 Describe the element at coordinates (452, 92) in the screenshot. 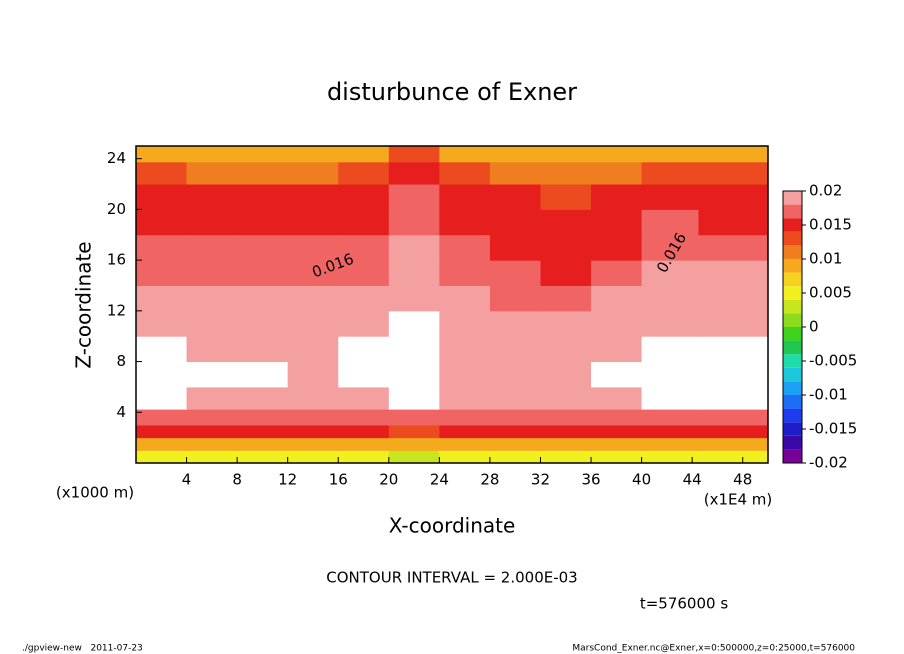

I see `chart-title: disturbunce of Exner` at that location.